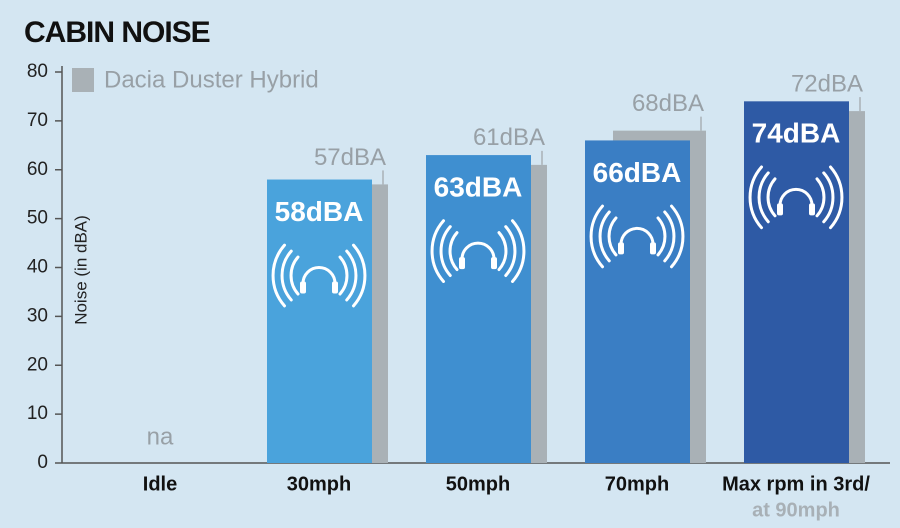 The height and width of the screenshot is (528, 900). I want to click on y-tick-label: 80, so click(37, 71).